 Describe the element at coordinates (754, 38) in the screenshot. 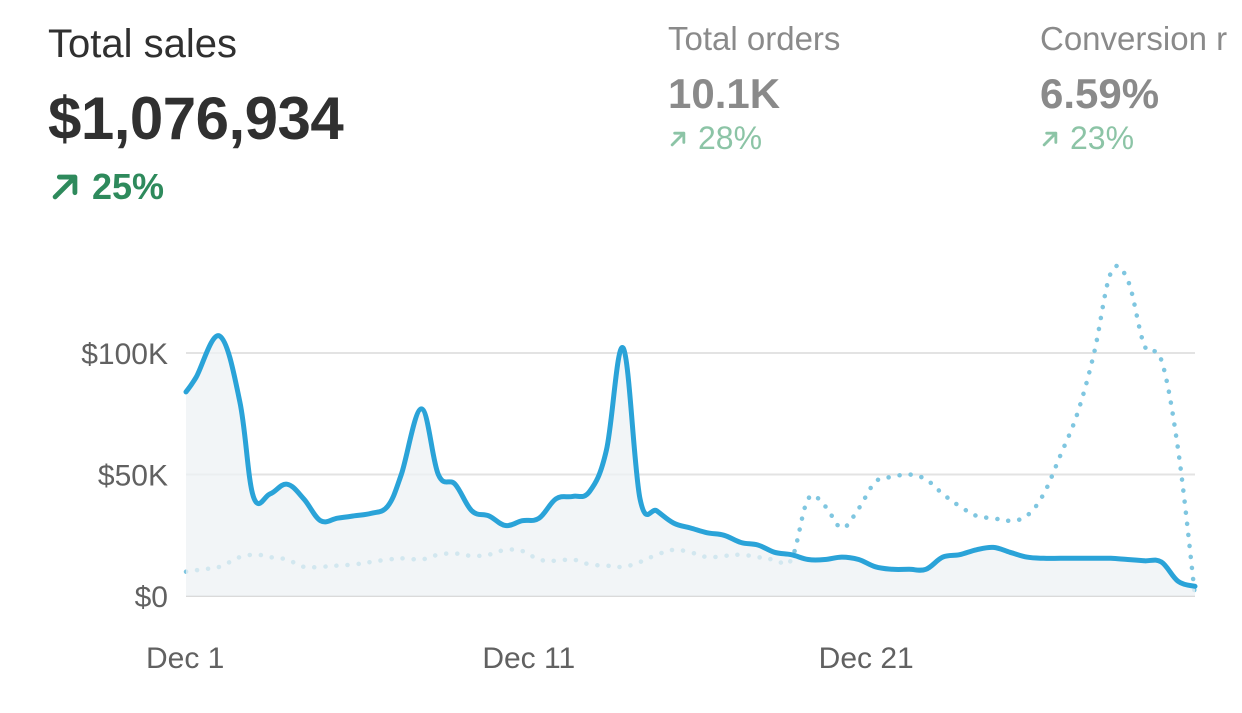

I see `metric-label: Total orders` at that location.